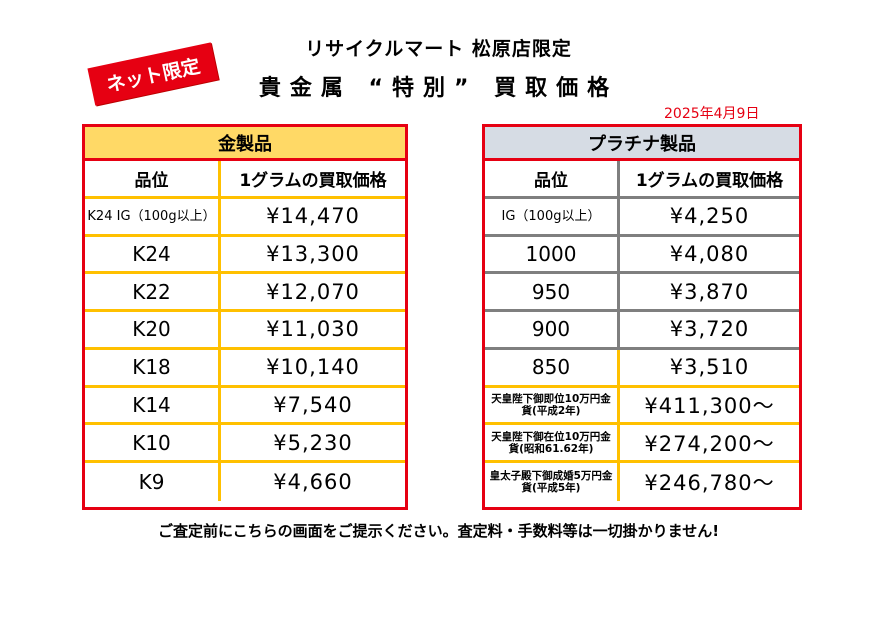 The width and height of the screenshot is (877, 623). I want to click on grade-cell: 1000, so click(552, 254).